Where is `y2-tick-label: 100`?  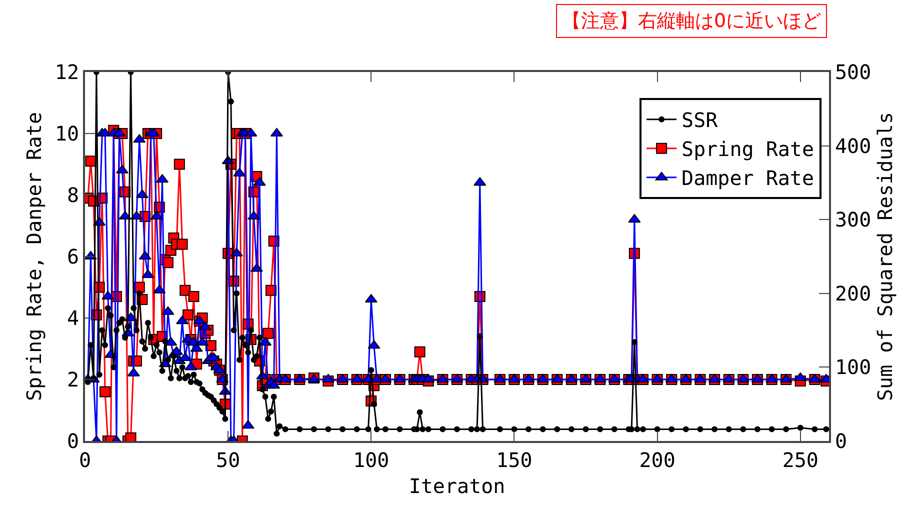 y2-tick-label: 100 is located at coordinates (853, 367).